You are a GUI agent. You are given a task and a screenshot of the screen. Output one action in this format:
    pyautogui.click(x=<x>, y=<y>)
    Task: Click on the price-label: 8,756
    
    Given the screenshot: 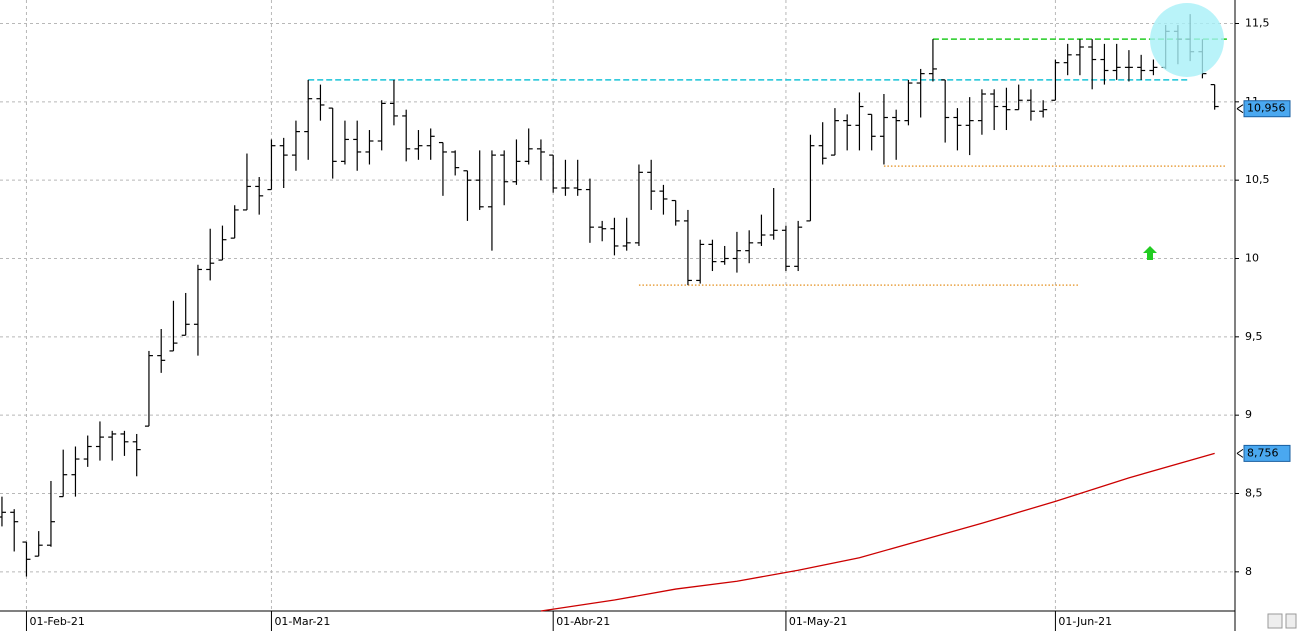 What is the action you would take?
    pyautogui.click(x=1263, y=452)
    